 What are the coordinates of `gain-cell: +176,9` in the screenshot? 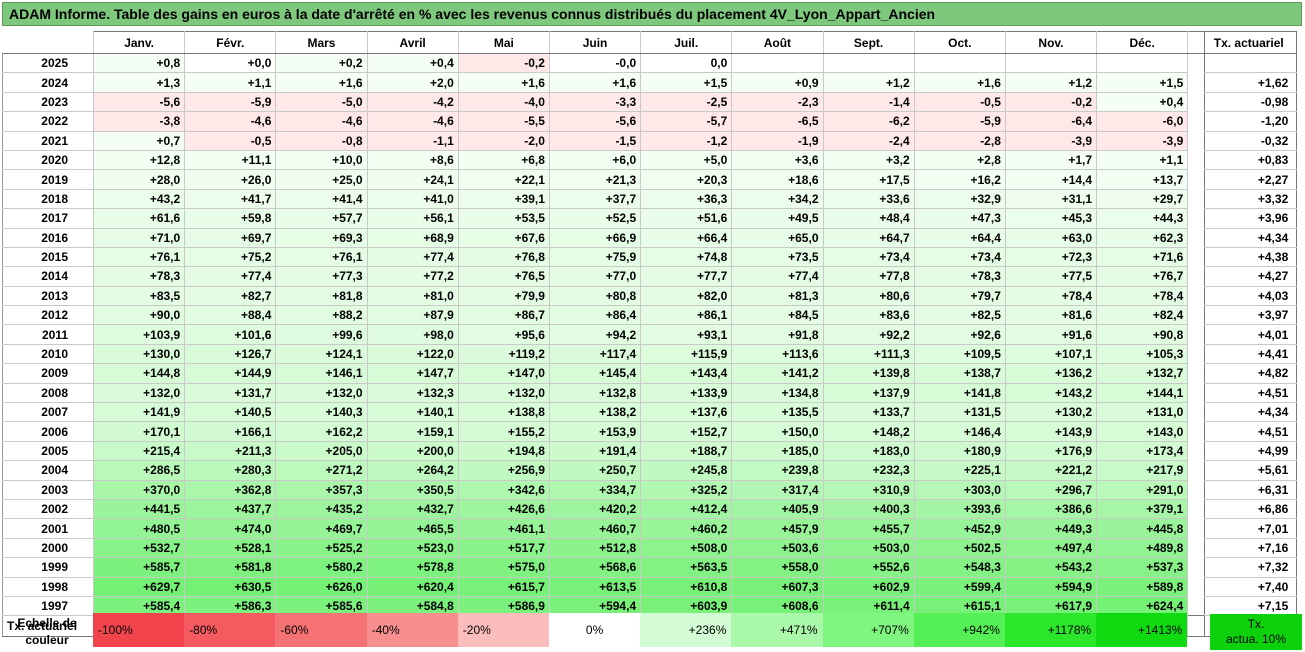 It's located at (1051, 451).